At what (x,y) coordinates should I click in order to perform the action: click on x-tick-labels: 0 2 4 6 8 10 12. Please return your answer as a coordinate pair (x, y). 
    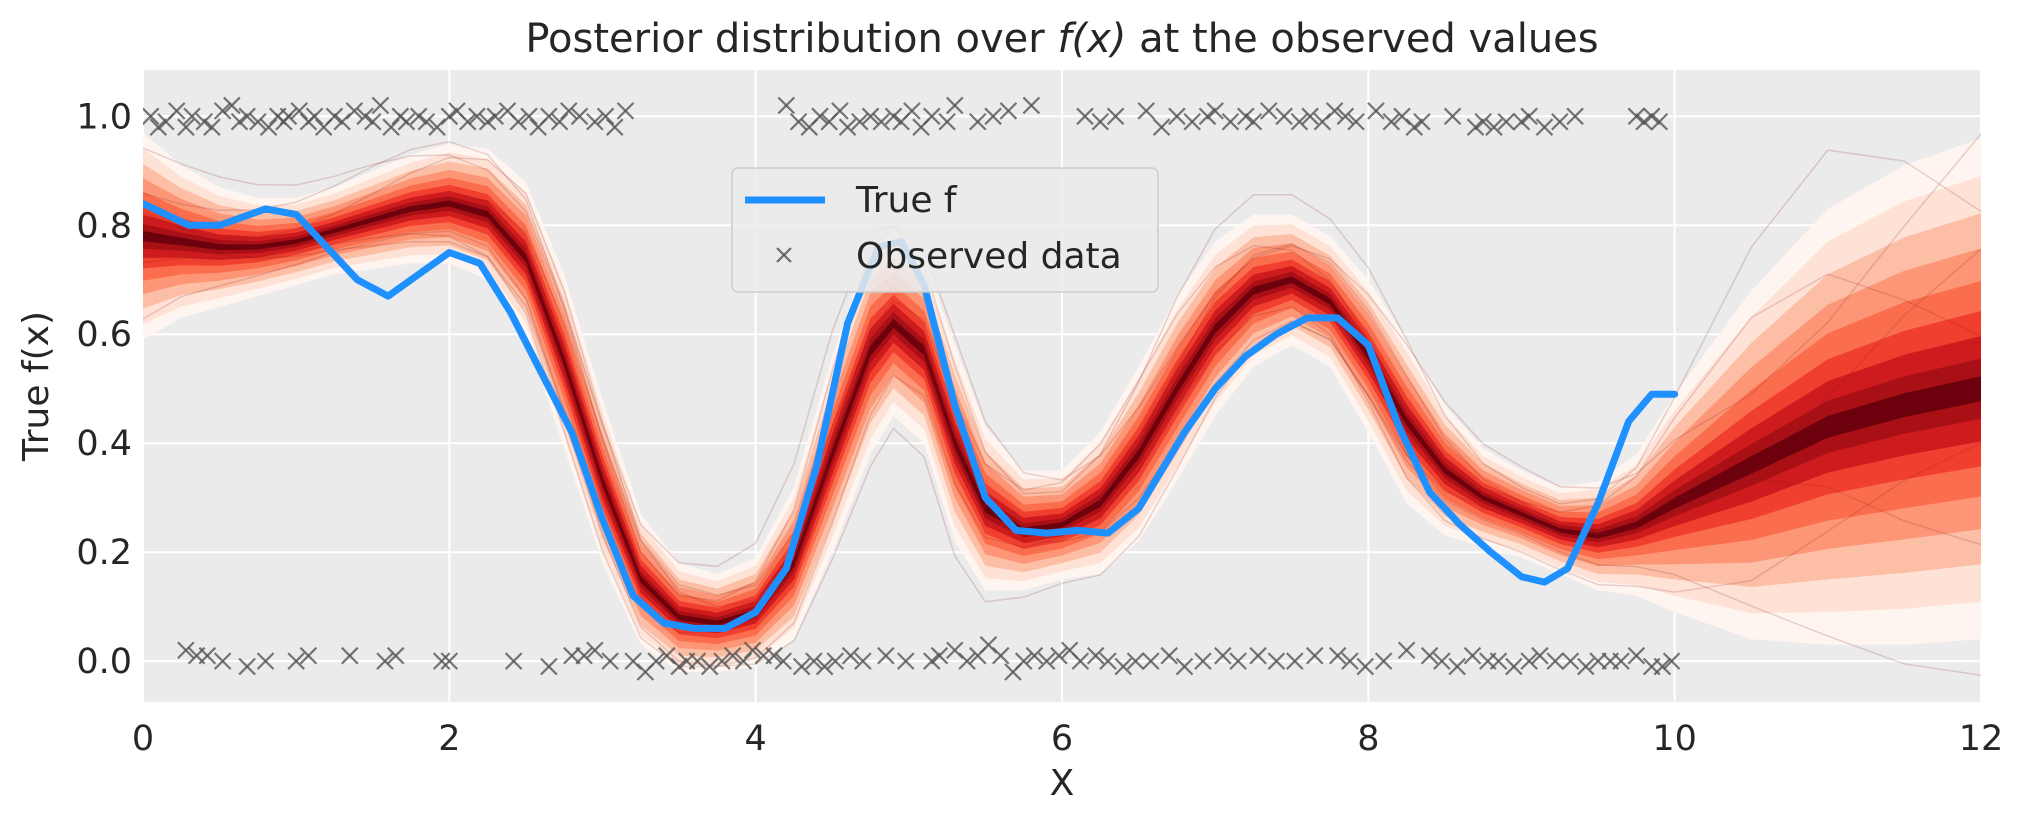
    Looking at the image, I should click on (1067, 739).